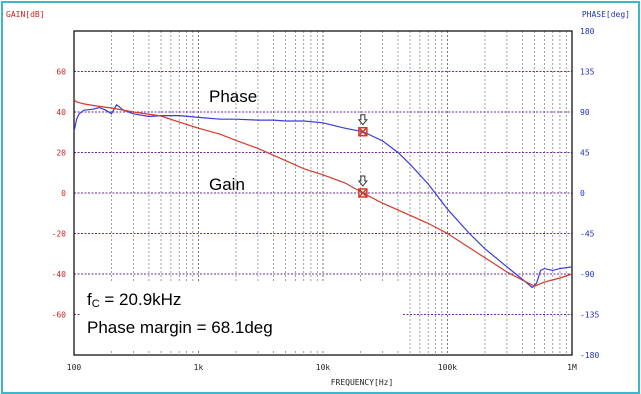 The width and height of the screenshot is (641, 394). Describe the element at coordinates (589, 315) in the screenshot. I see `y-right-tick-label: -135` at that location.